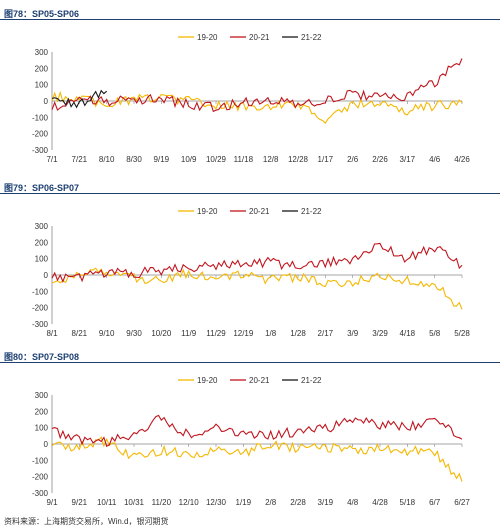 The width and height of the screenshot is (500, 532). I want to click on x-tick-label: 2/26, so click(380, 159).